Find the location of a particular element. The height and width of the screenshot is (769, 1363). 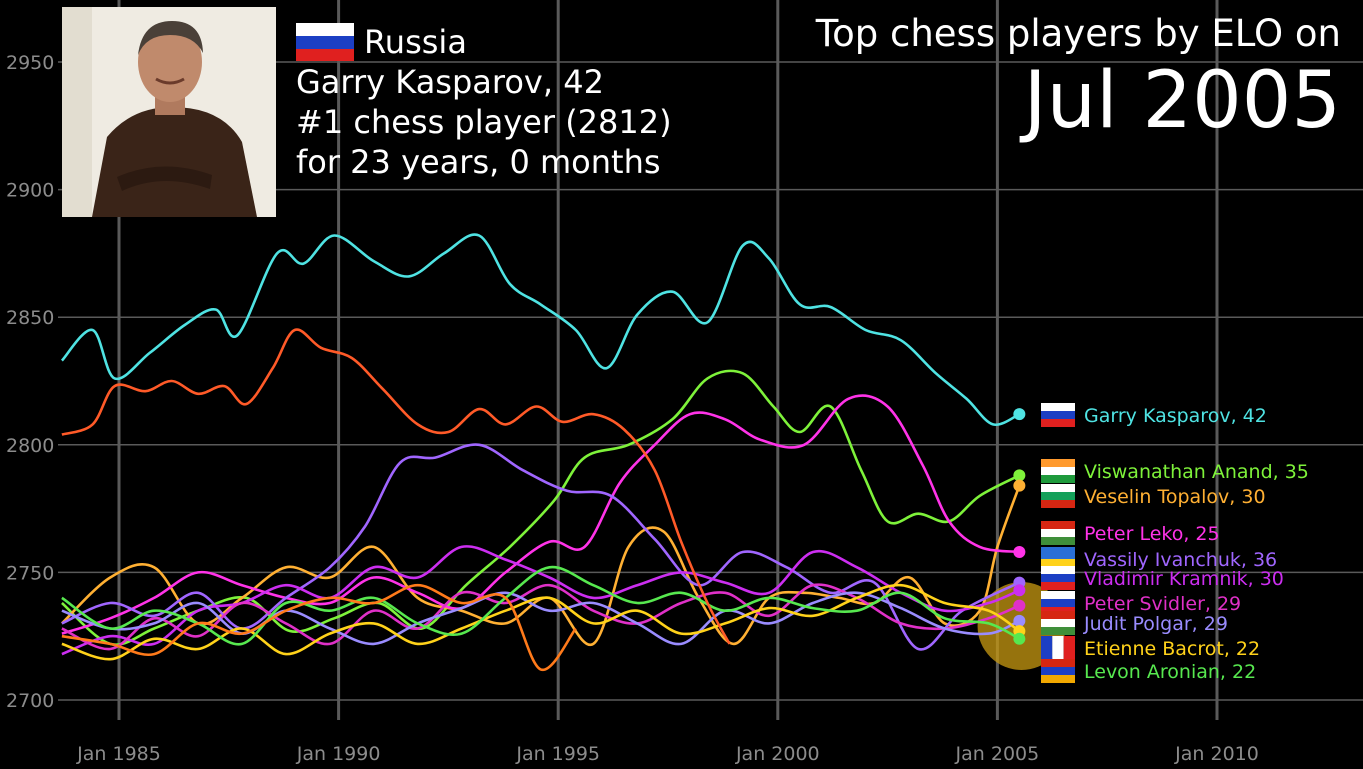

player-portrait-icon is located at coordinates (169, 112).